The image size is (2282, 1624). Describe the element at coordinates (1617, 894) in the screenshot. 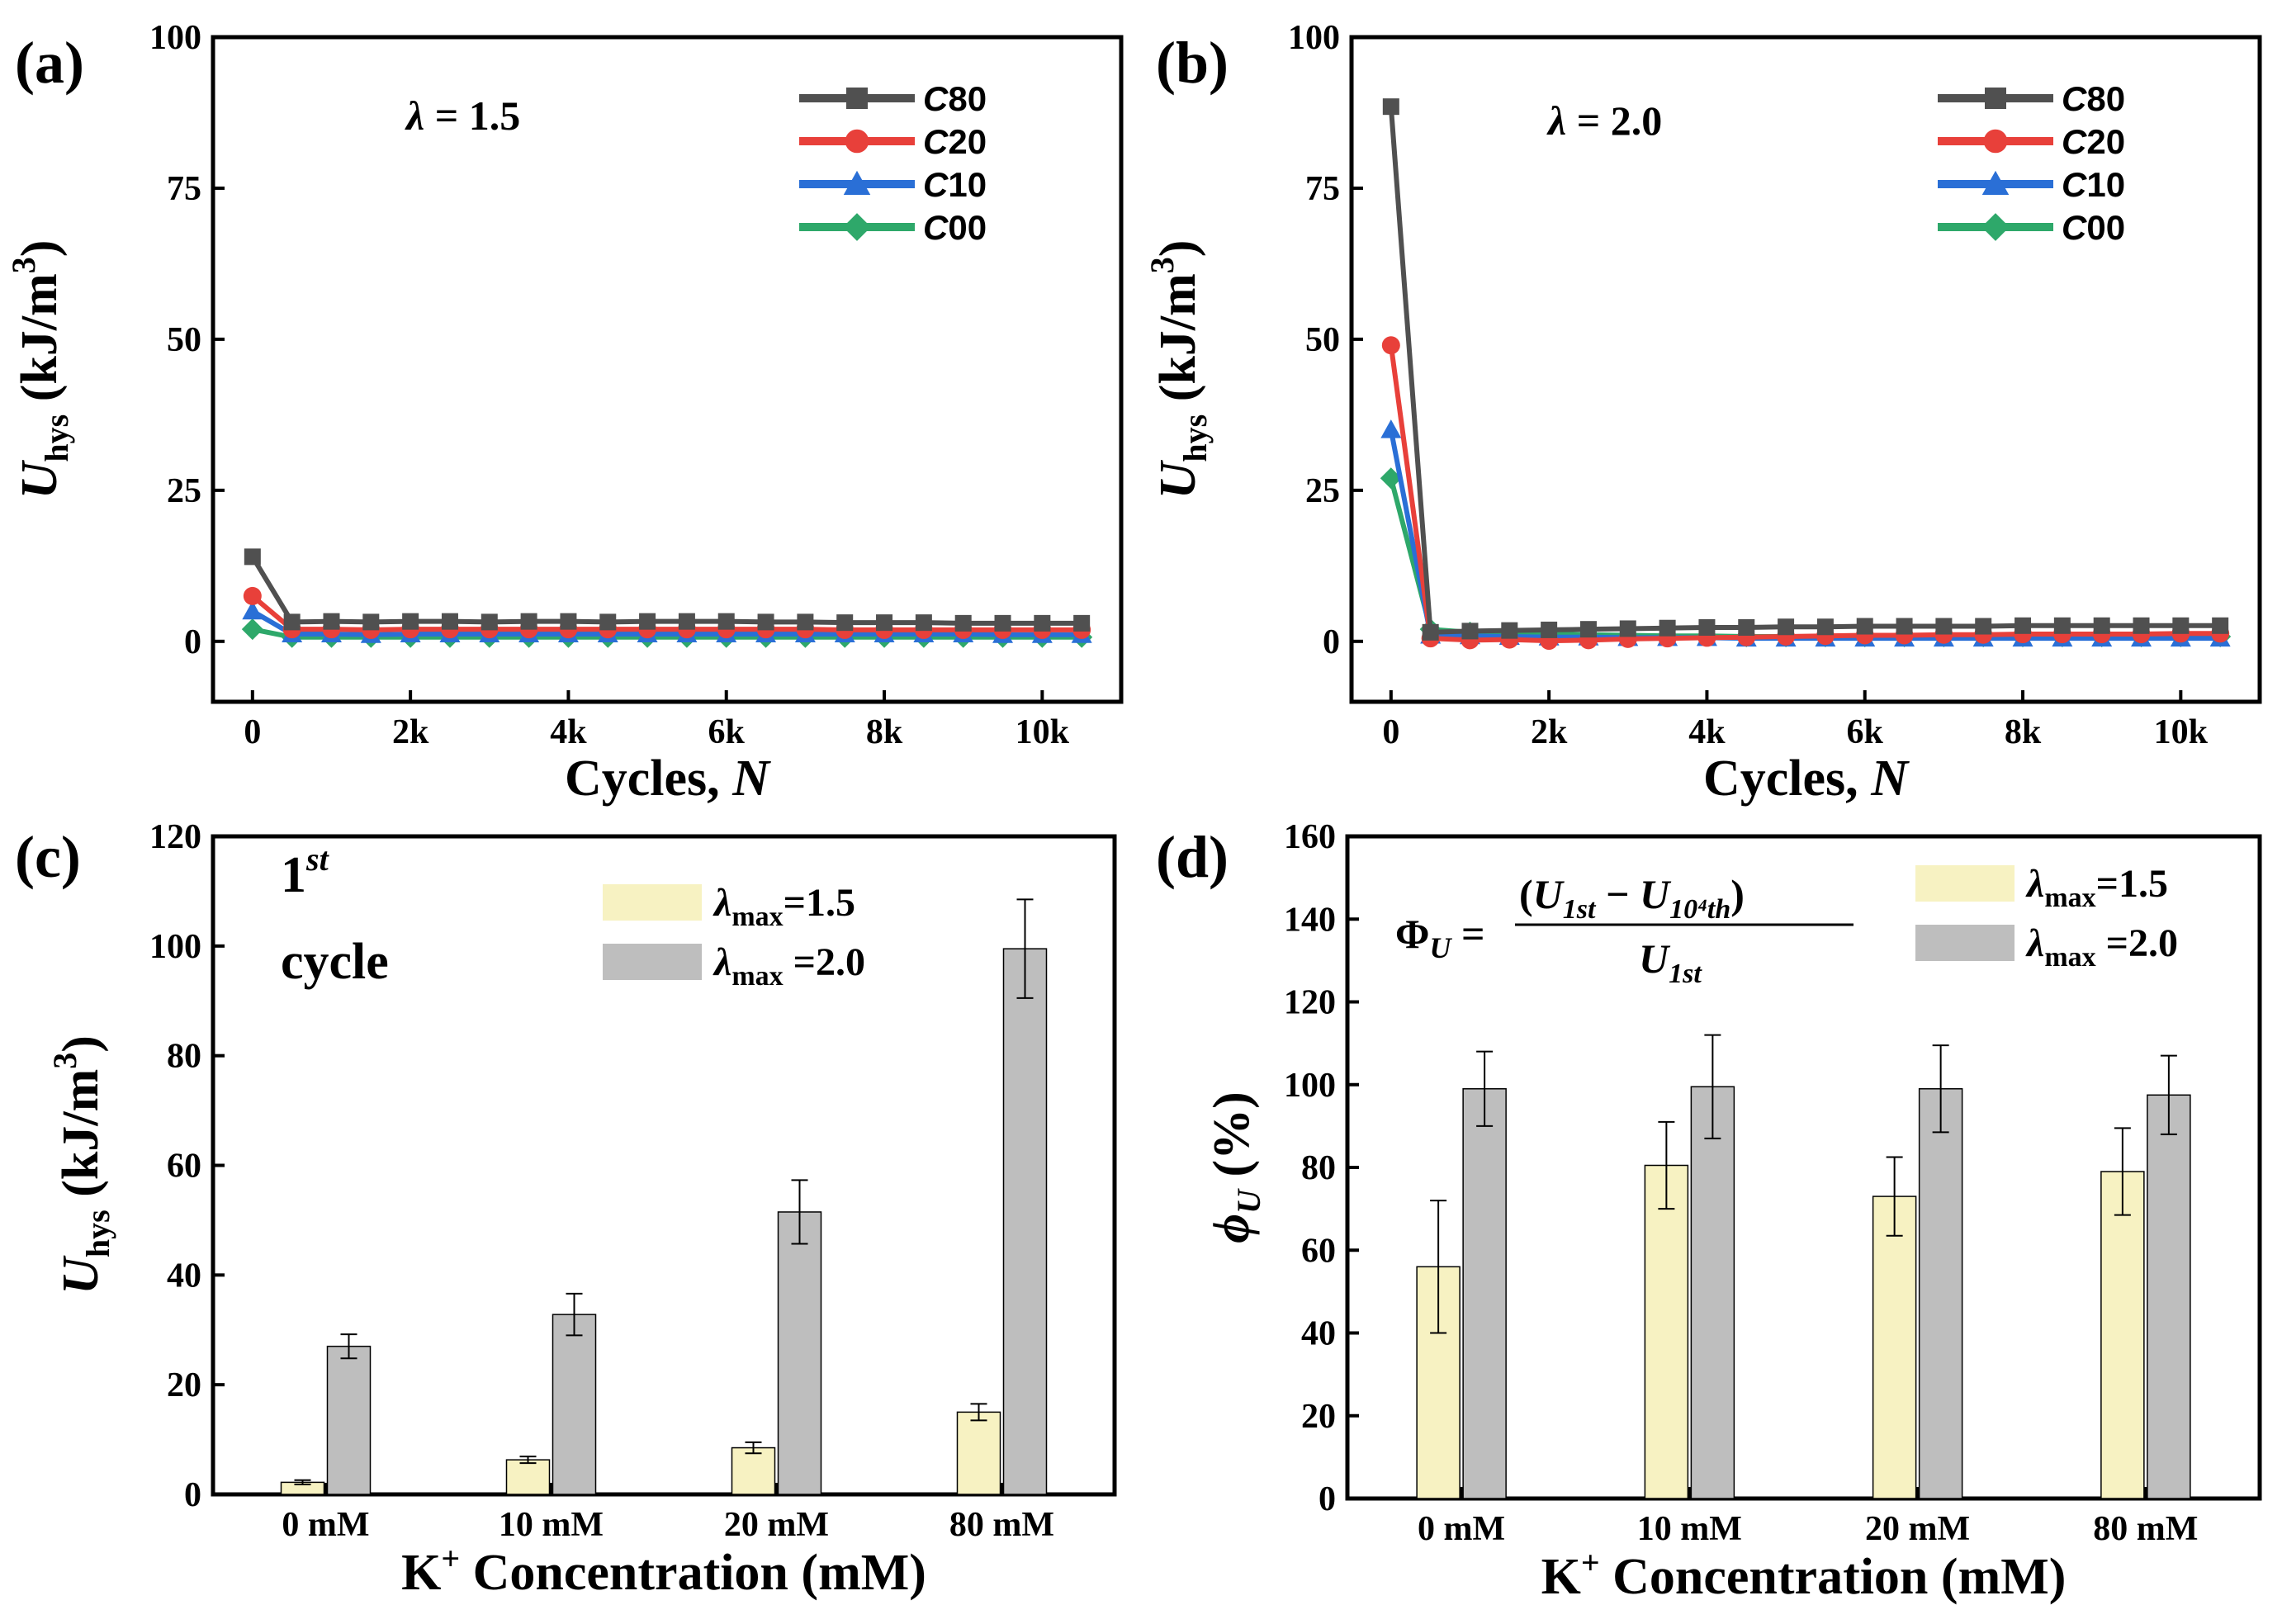

I see `formula-minus: −` at that location.